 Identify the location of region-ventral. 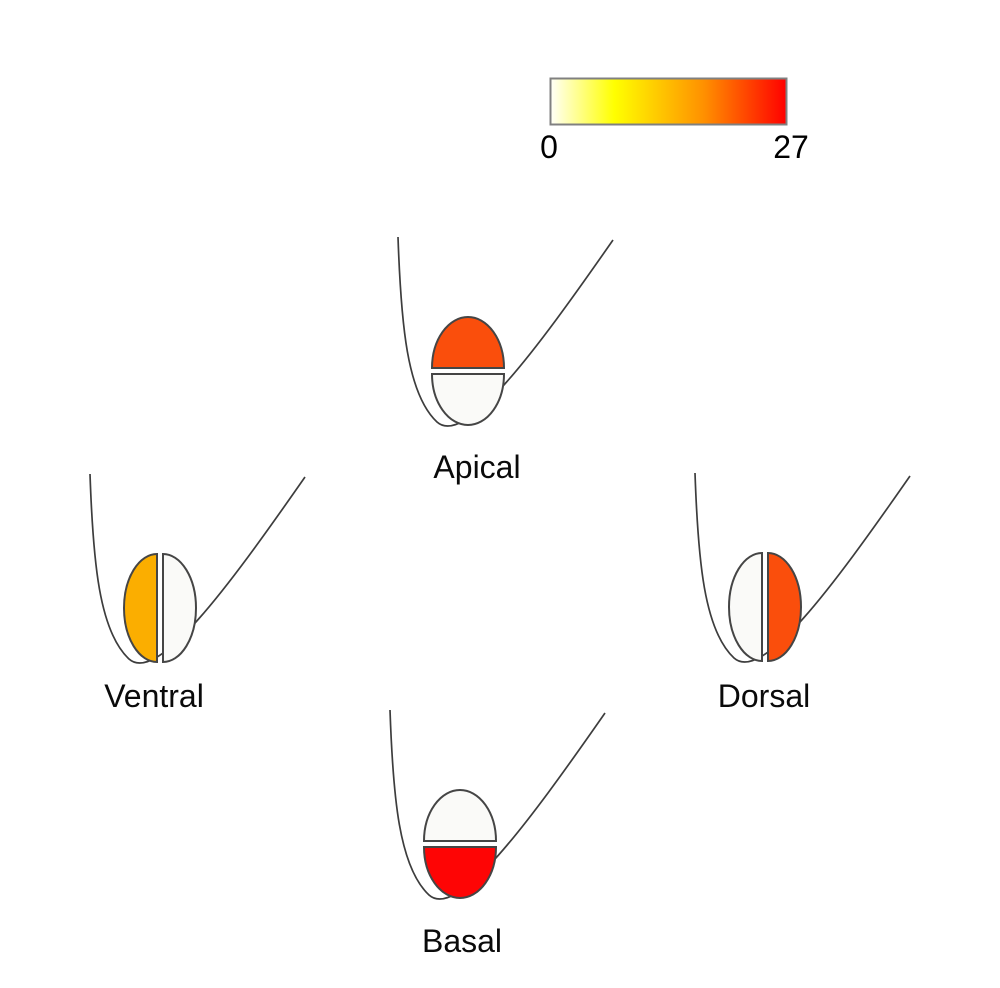
(194, 571).